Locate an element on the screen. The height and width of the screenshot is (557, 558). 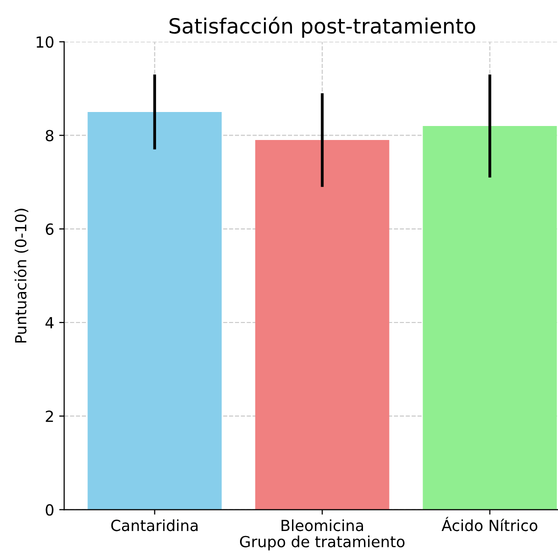
y-tick-label: 10 is located at coordinates (45, 42).